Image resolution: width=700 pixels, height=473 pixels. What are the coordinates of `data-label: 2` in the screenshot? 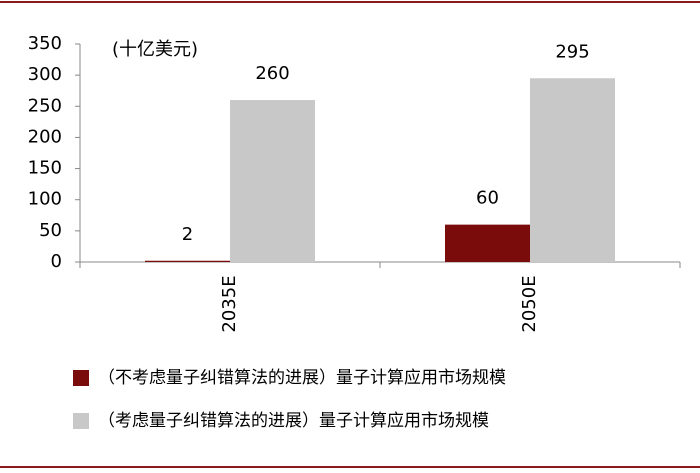 It's located at (187, 234).